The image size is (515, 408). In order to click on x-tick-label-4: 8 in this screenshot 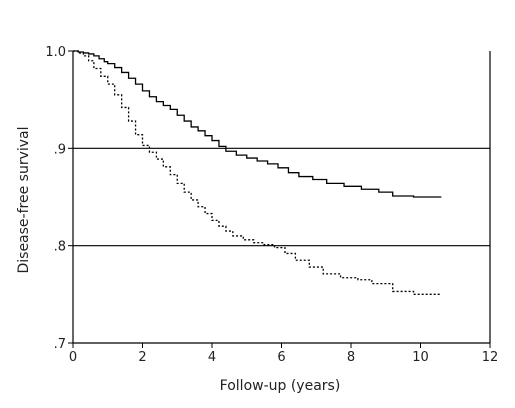, I will do `click(351, 357)`.